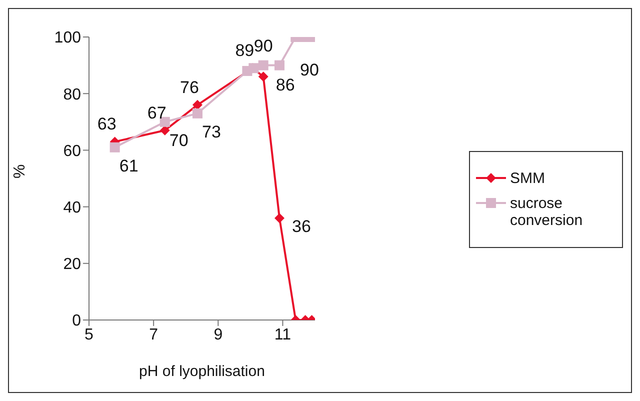 This screenshot has height=401, width=640. I want to click on y-tick-label: 100, so click(68, 38).